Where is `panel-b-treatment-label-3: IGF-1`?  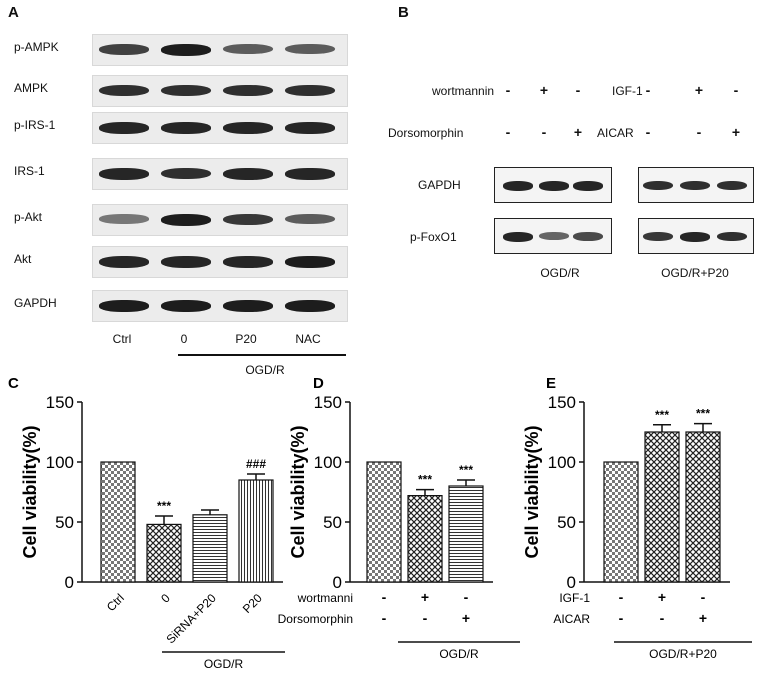 panel-b-treatment-label-3: IGF-1 is located at coordinates (627, 91).